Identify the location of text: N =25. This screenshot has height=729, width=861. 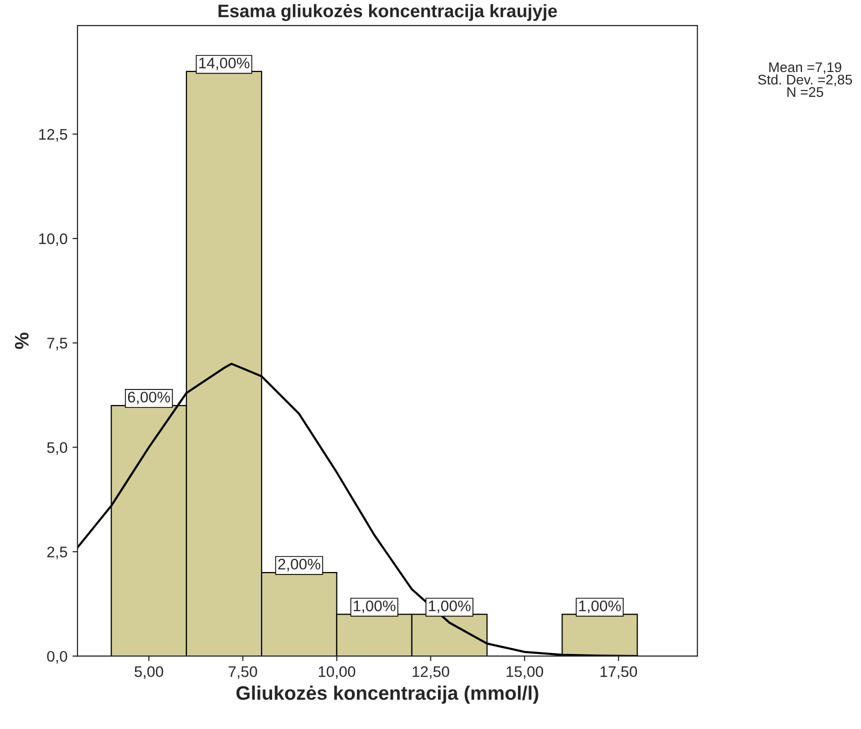
(805, 92).